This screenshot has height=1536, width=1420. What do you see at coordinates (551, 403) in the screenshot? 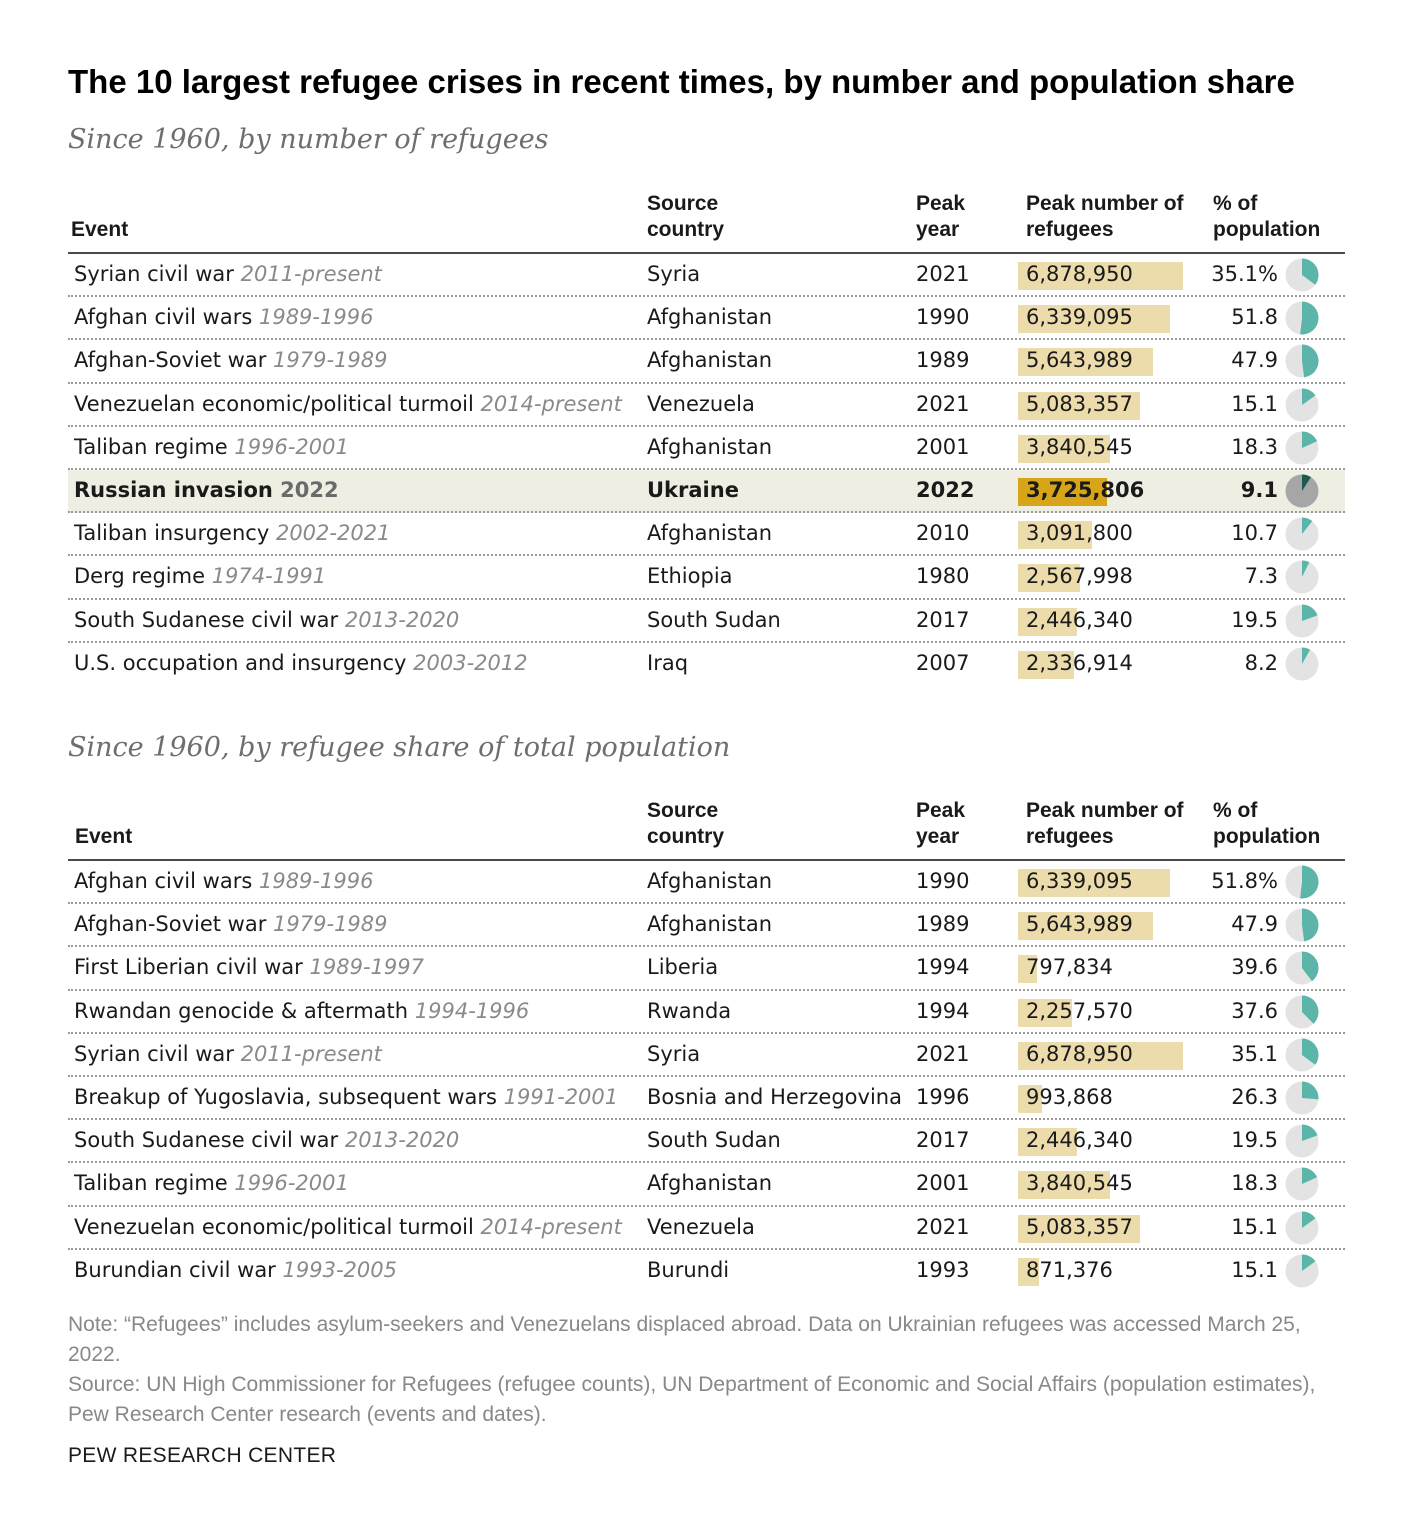
I see `event-dates: 2014-present` at bounding box center [551, 403].